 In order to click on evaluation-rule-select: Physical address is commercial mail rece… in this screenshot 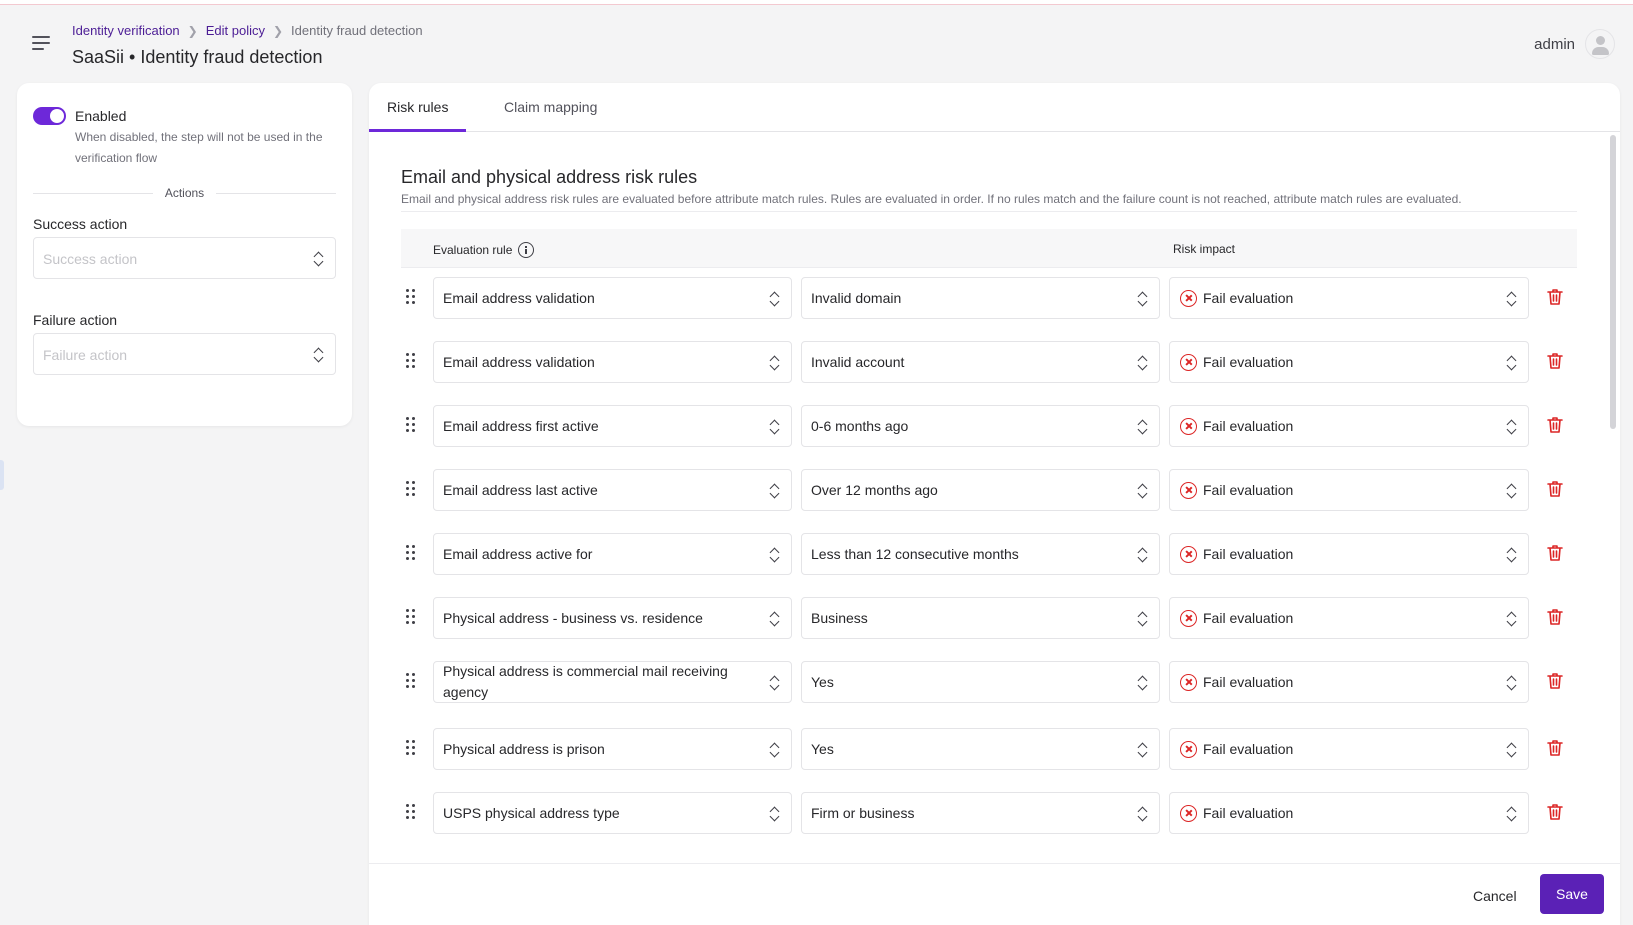, I will do `click(612, 682)`.